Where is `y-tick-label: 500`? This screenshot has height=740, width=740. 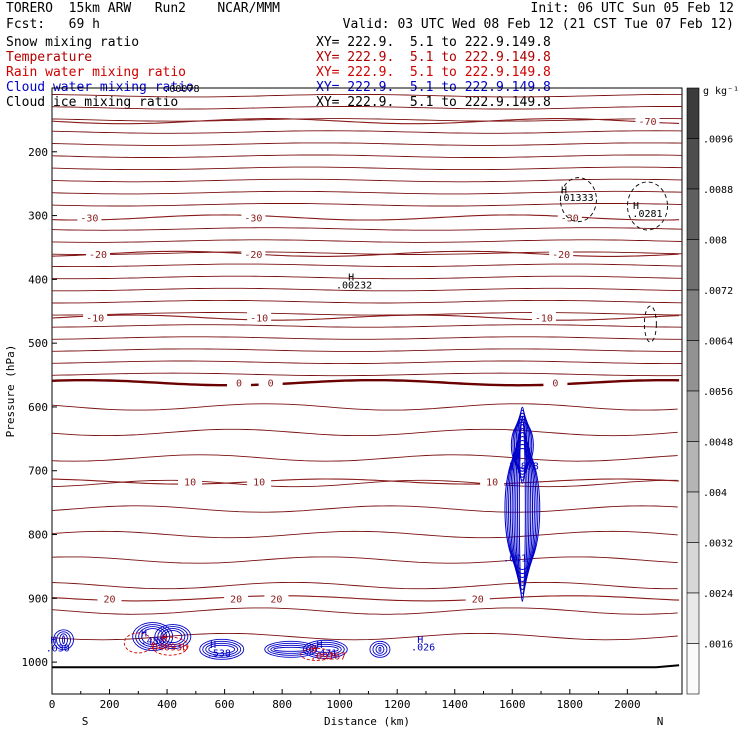
y-tick-label: 500 is located at coordinates (38, 343).